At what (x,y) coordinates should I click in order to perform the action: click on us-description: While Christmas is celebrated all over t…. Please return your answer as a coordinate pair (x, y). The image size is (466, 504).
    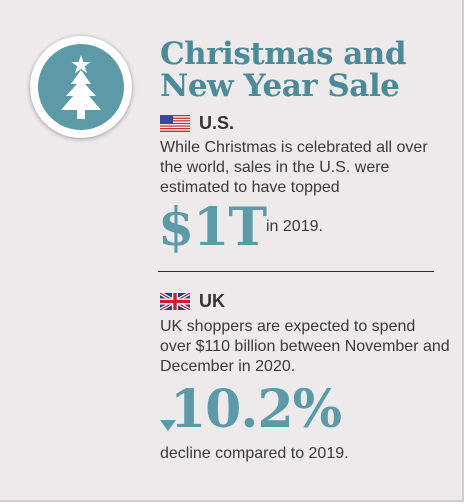
    Looking at the image, I should click on (294, 167).